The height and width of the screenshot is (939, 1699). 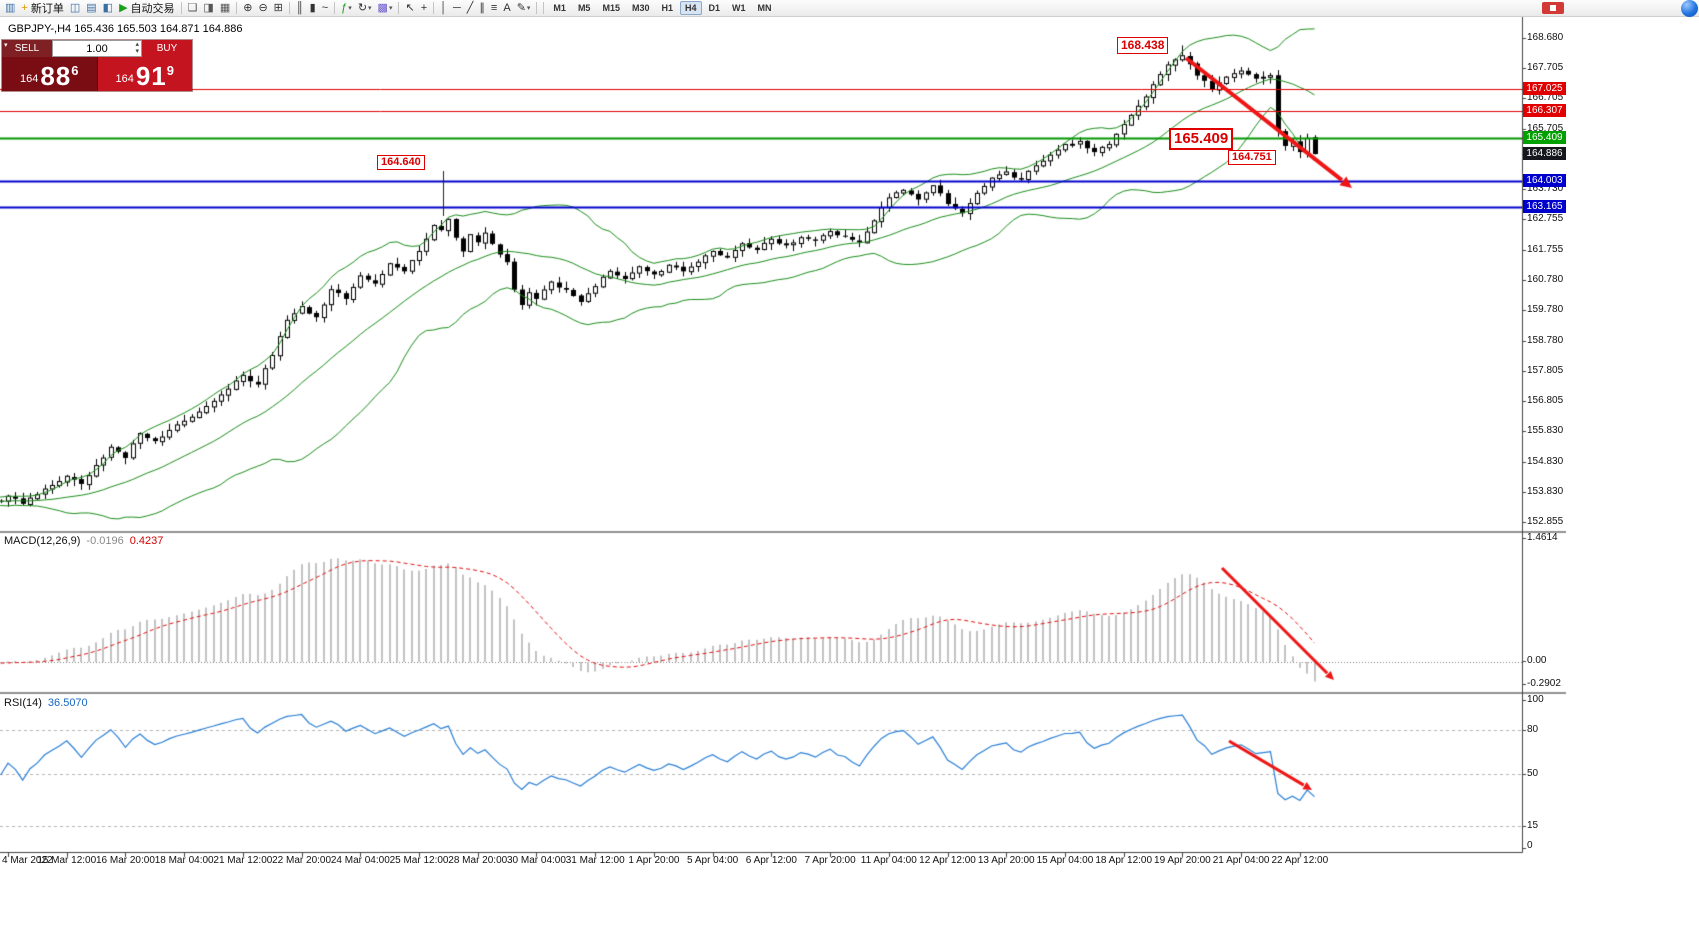 I want to click on templates-icon: ▩ ▾, so click(x=385, y=8).